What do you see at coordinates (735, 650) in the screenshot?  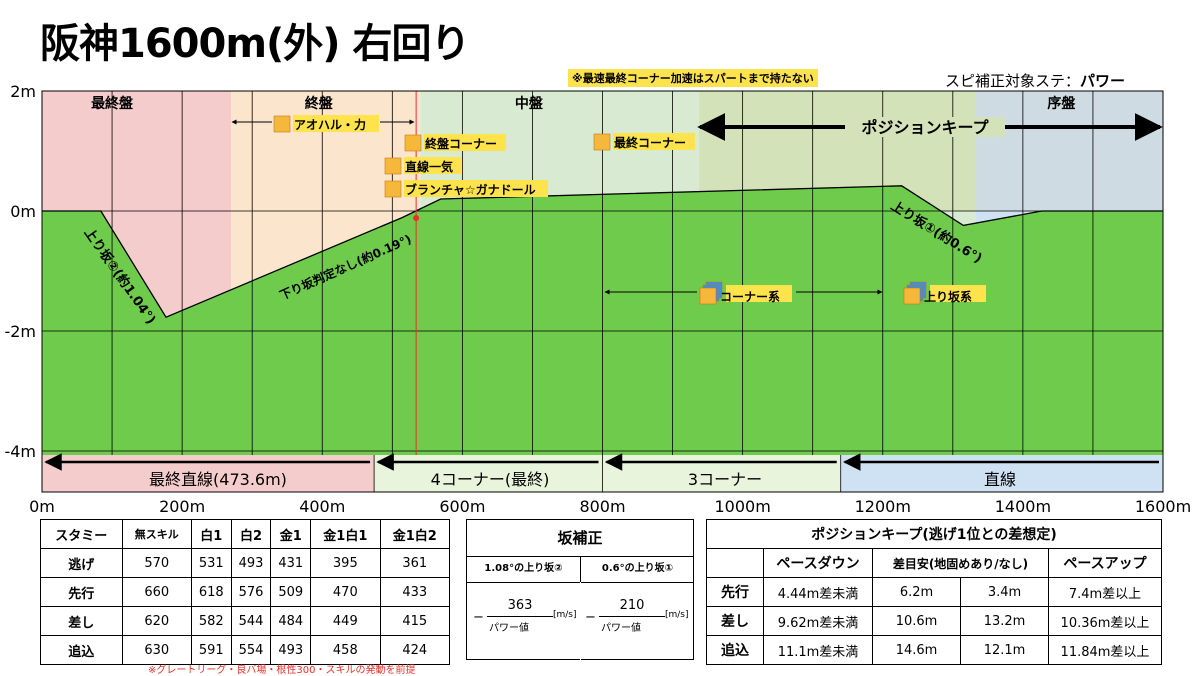 I see `position-cell: 追込` at bounding box center [735, 650].